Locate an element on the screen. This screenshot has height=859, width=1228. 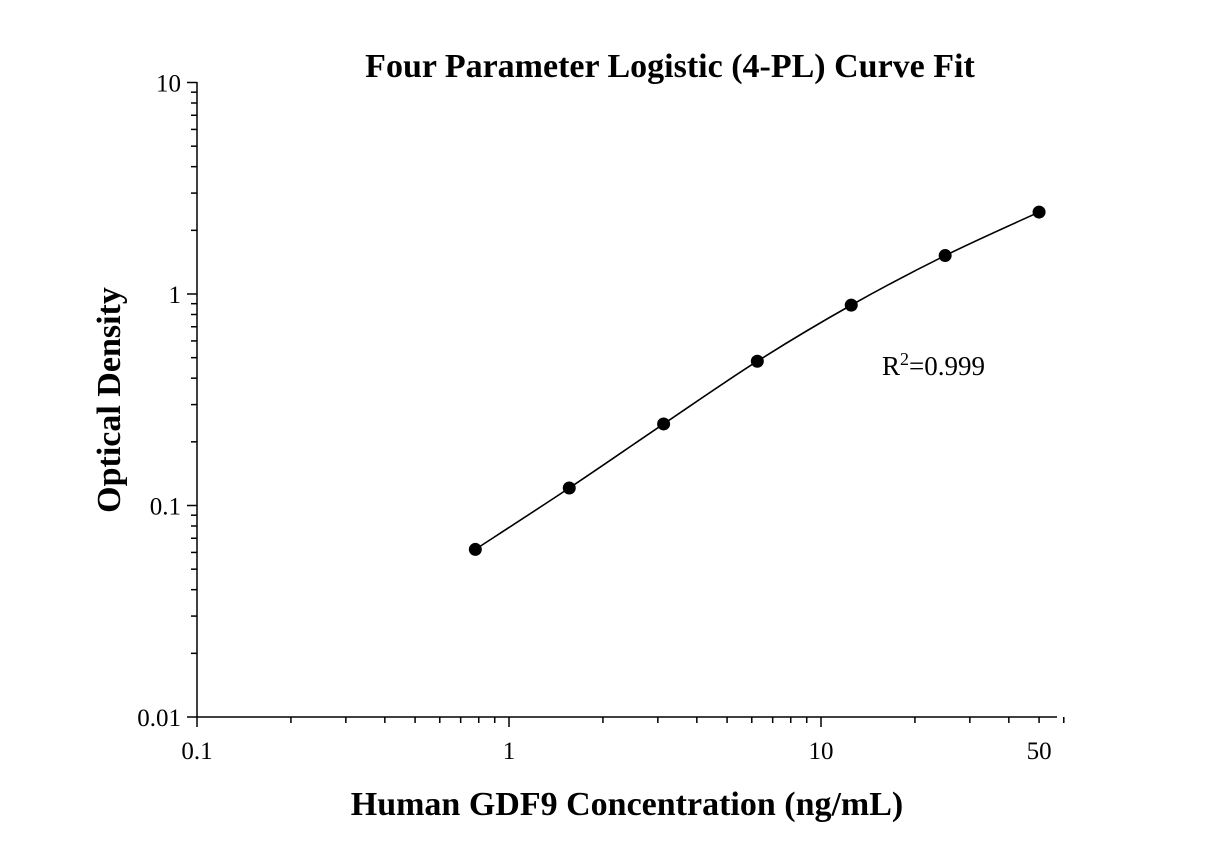
x-ticks is located at coordinates (630, 722).